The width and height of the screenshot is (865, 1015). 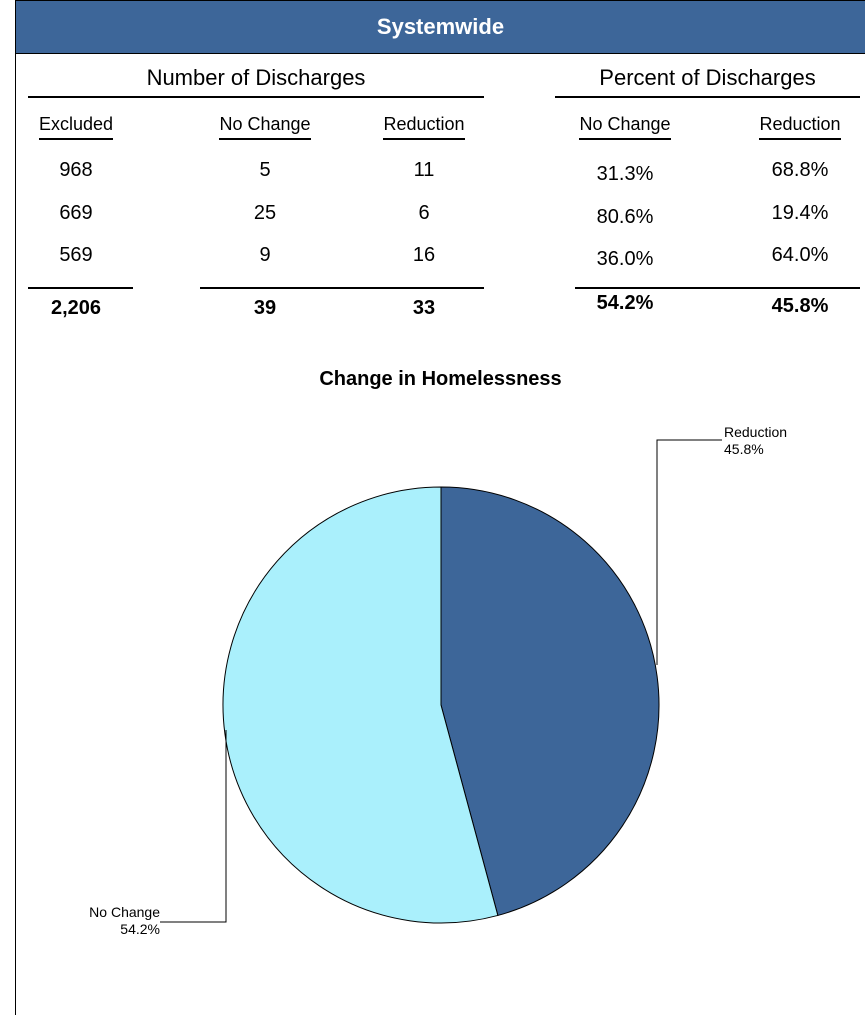 I want to click on table-cell: 968, so click(x=76, y=170).